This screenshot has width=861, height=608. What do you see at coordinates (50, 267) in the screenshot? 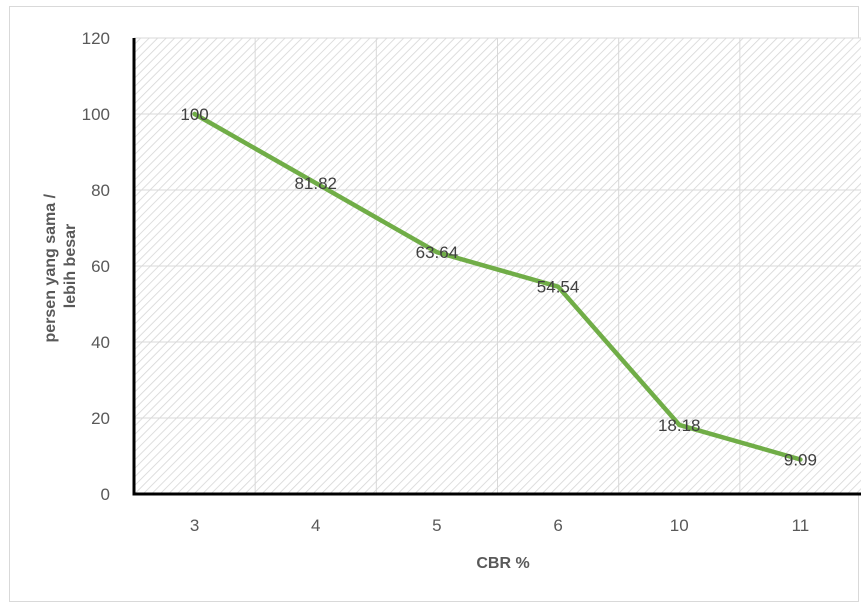
I see `y-axis-title-line-1: persen yang sama /` at bounding box center [50, 267].